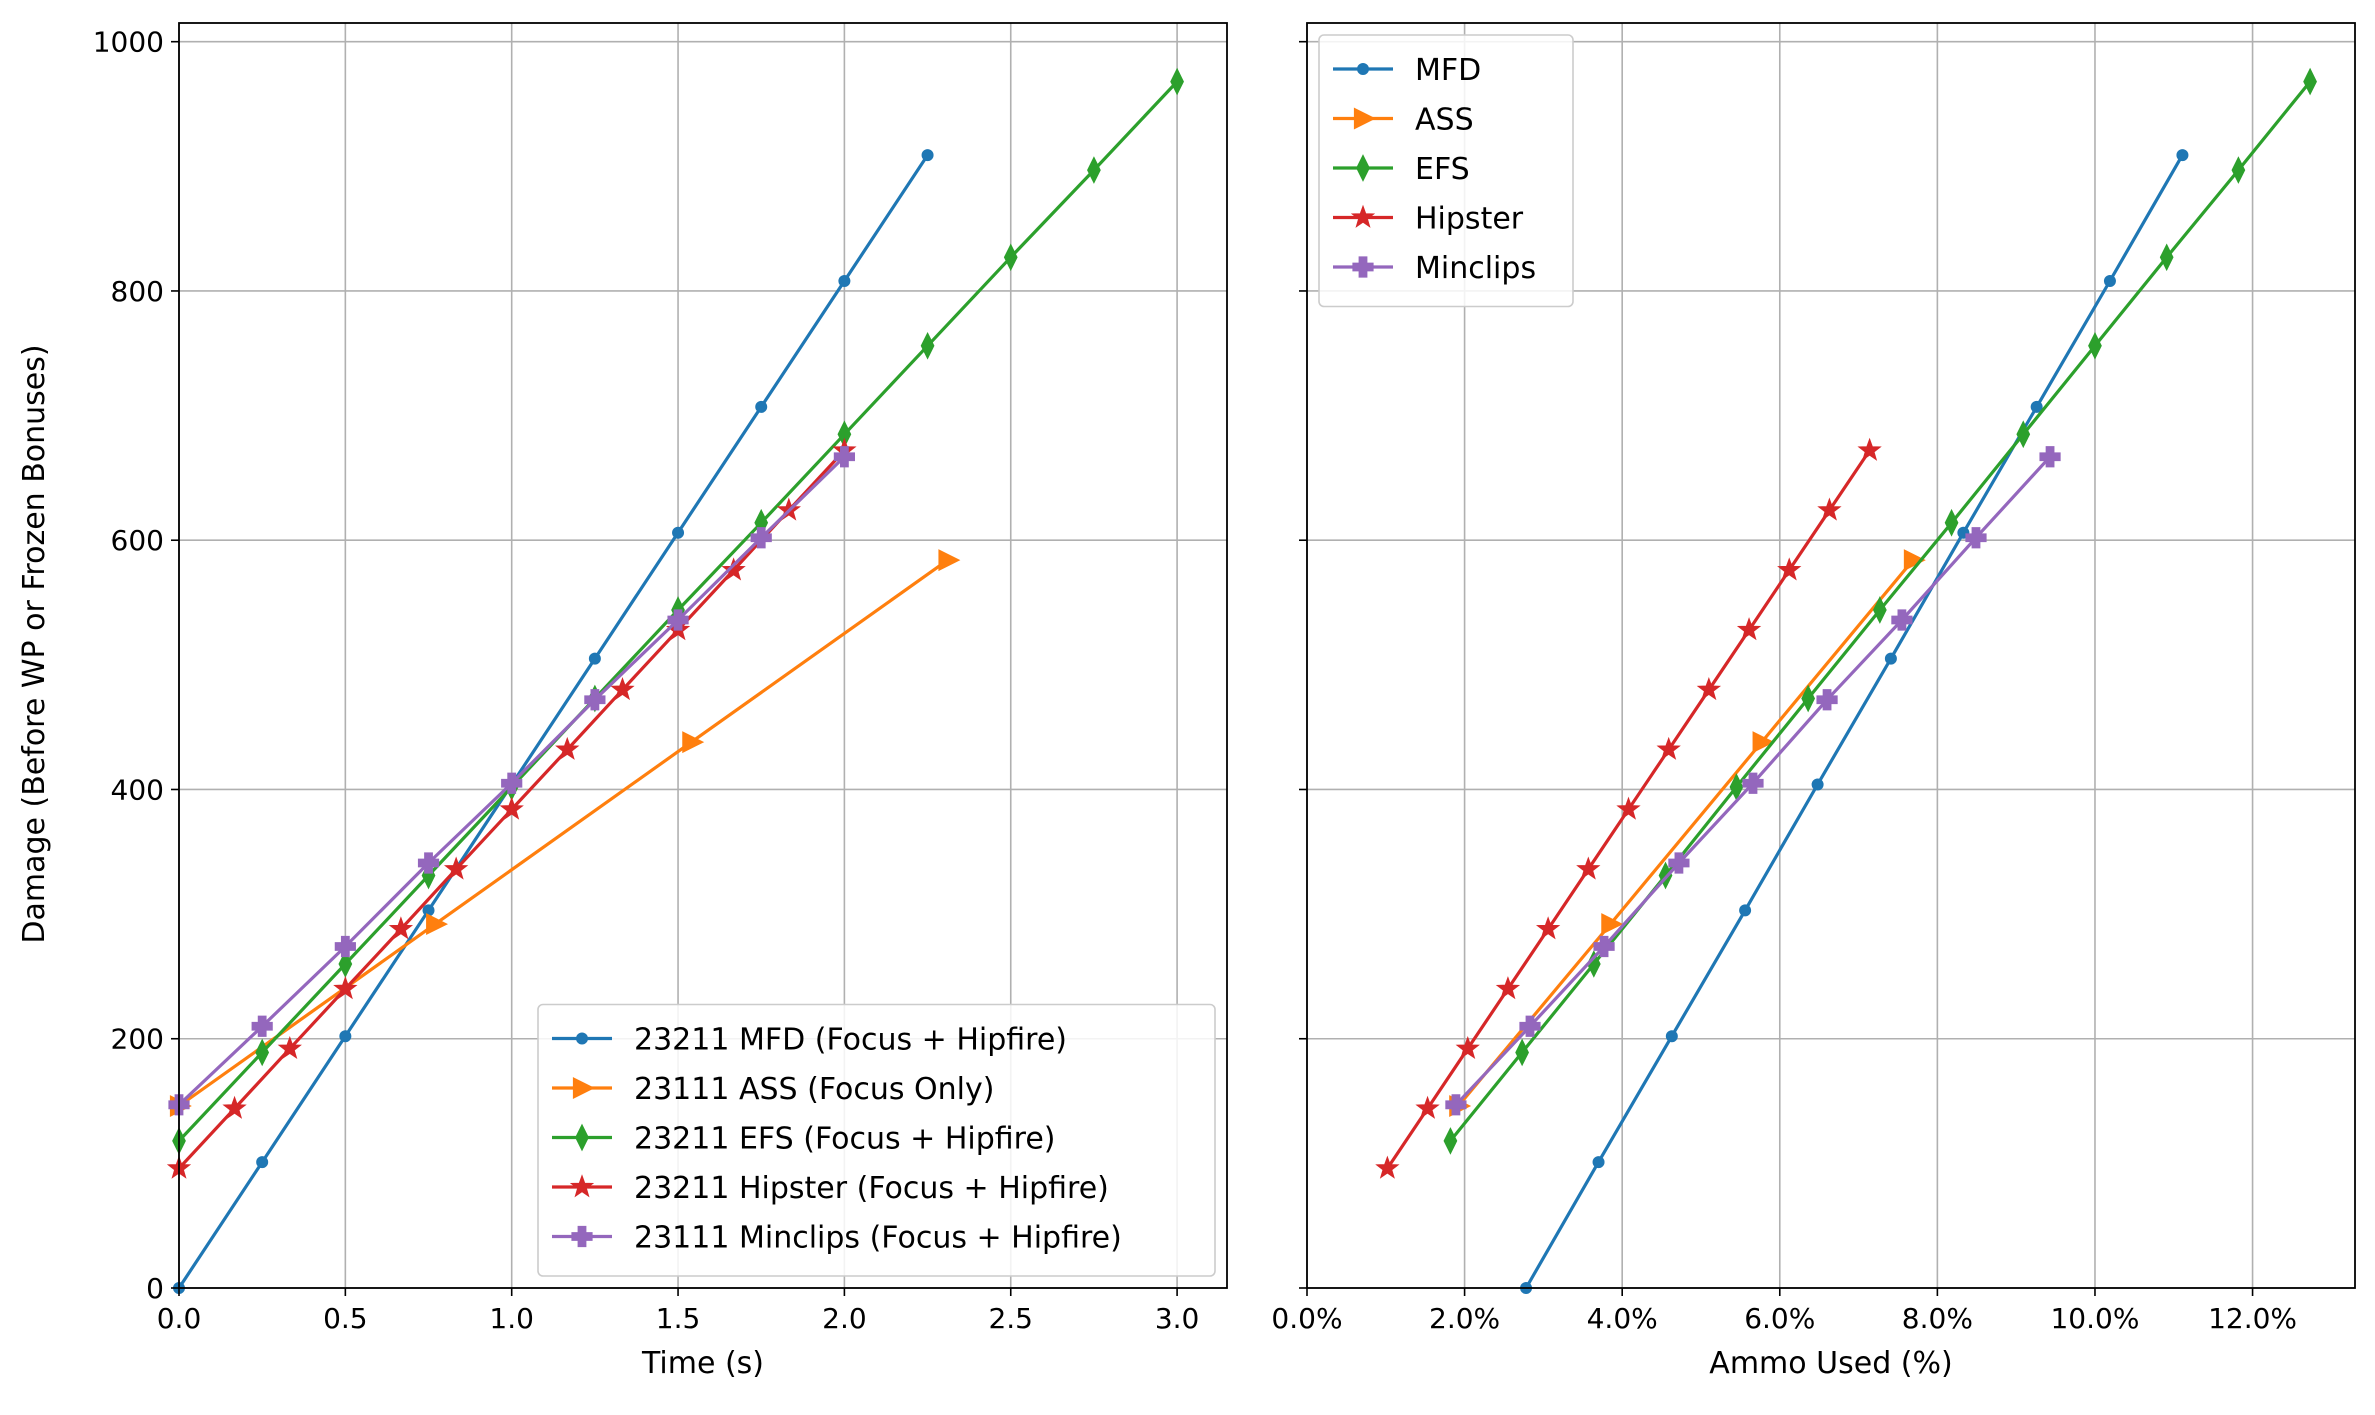 The image size is (2375, 1415). I want to click on y-tick-label: 200, so click(137, 1039).